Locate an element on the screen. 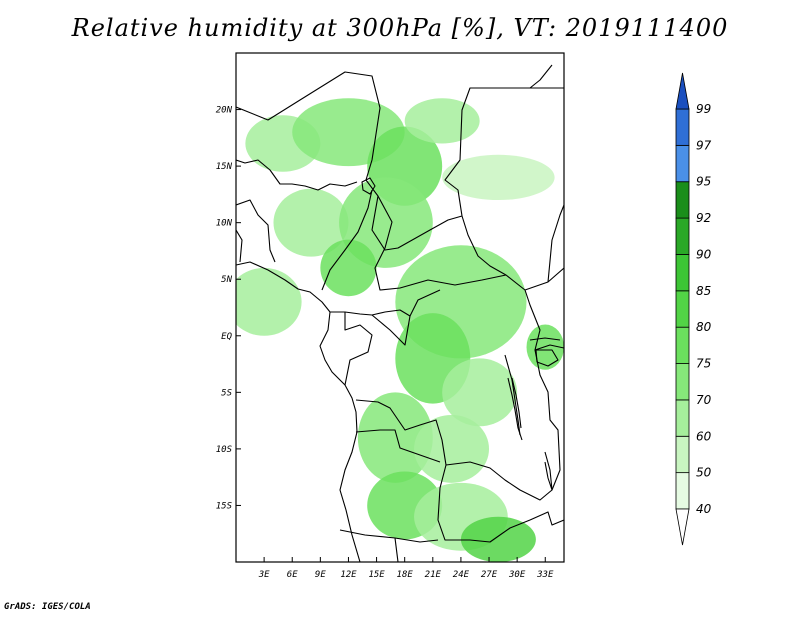  red-sea-coast is located at coordinates (541, 76).